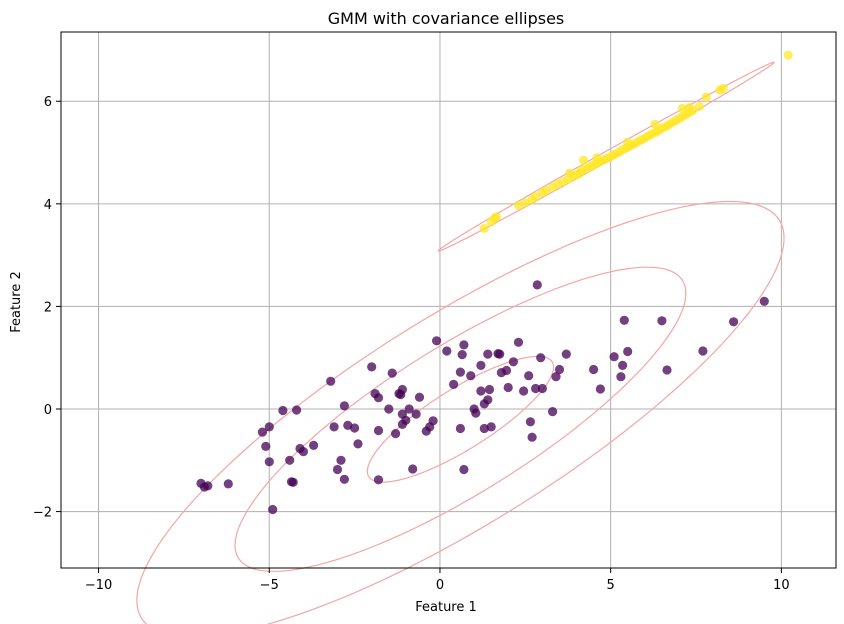  I want to click on chart-title: GMM with covariance ellipses, so click(446, 18).